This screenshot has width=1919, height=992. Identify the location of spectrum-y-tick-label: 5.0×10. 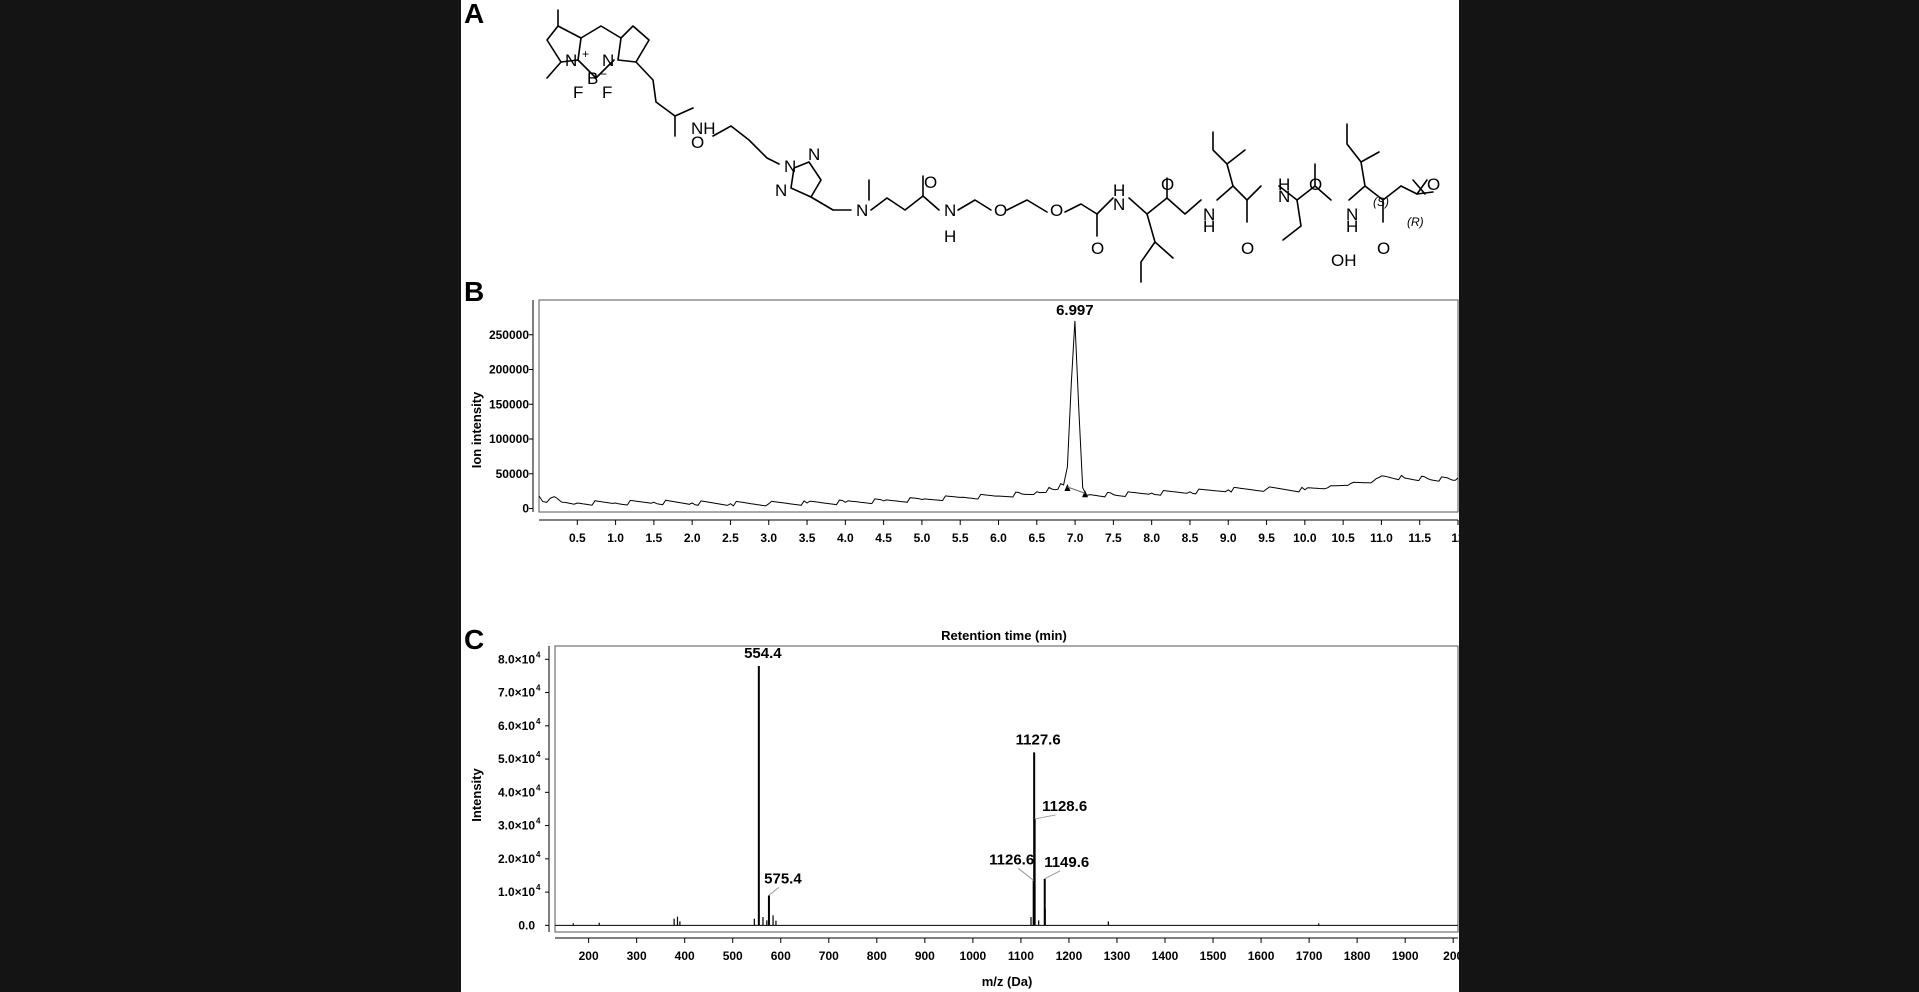
(516, 759).